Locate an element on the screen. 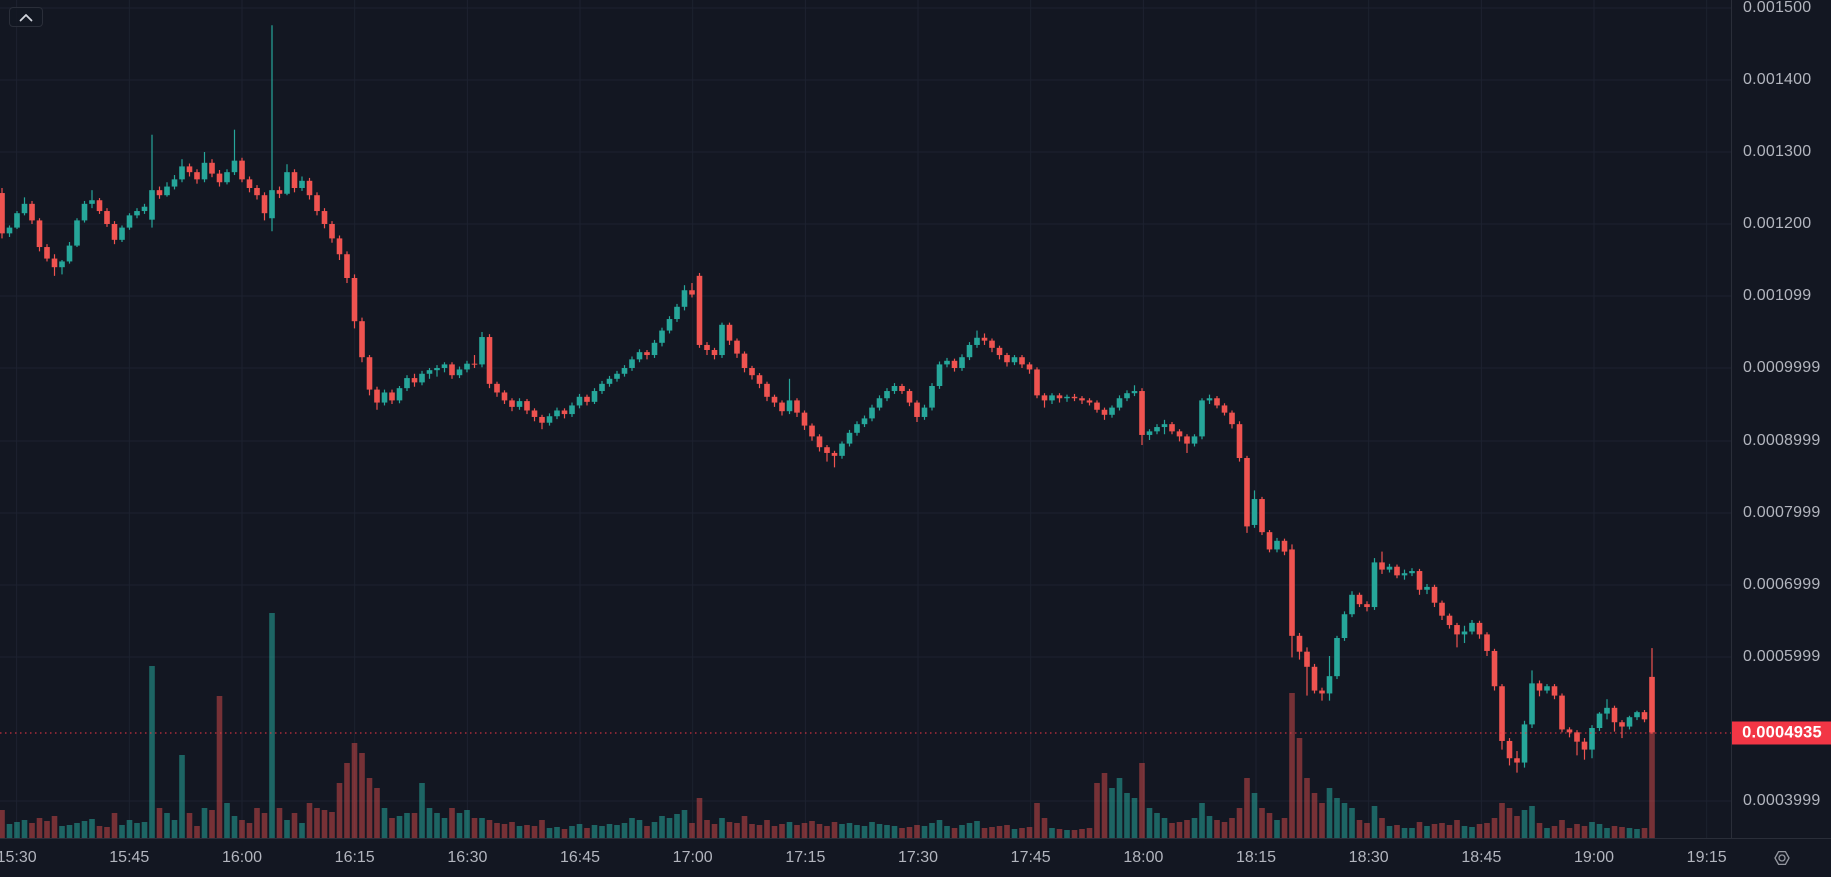 This screenshot has width=1831, height=877. time-axis-label: 18:00 is located at coordinates (1143, 857).